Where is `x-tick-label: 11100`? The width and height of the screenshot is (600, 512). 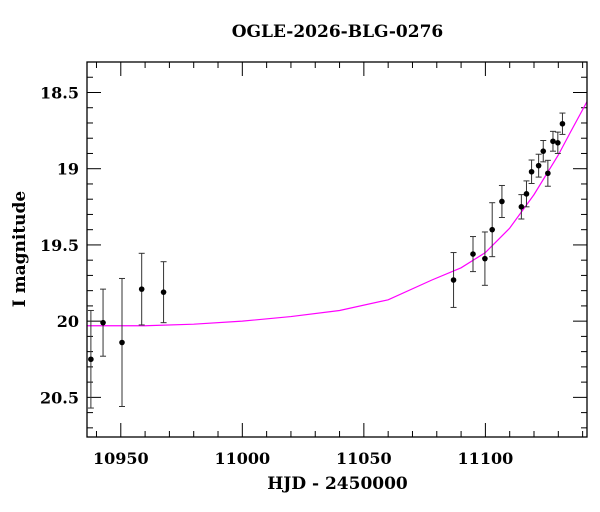
x-tick-label: 11100 is located at coordinates (486, 458).